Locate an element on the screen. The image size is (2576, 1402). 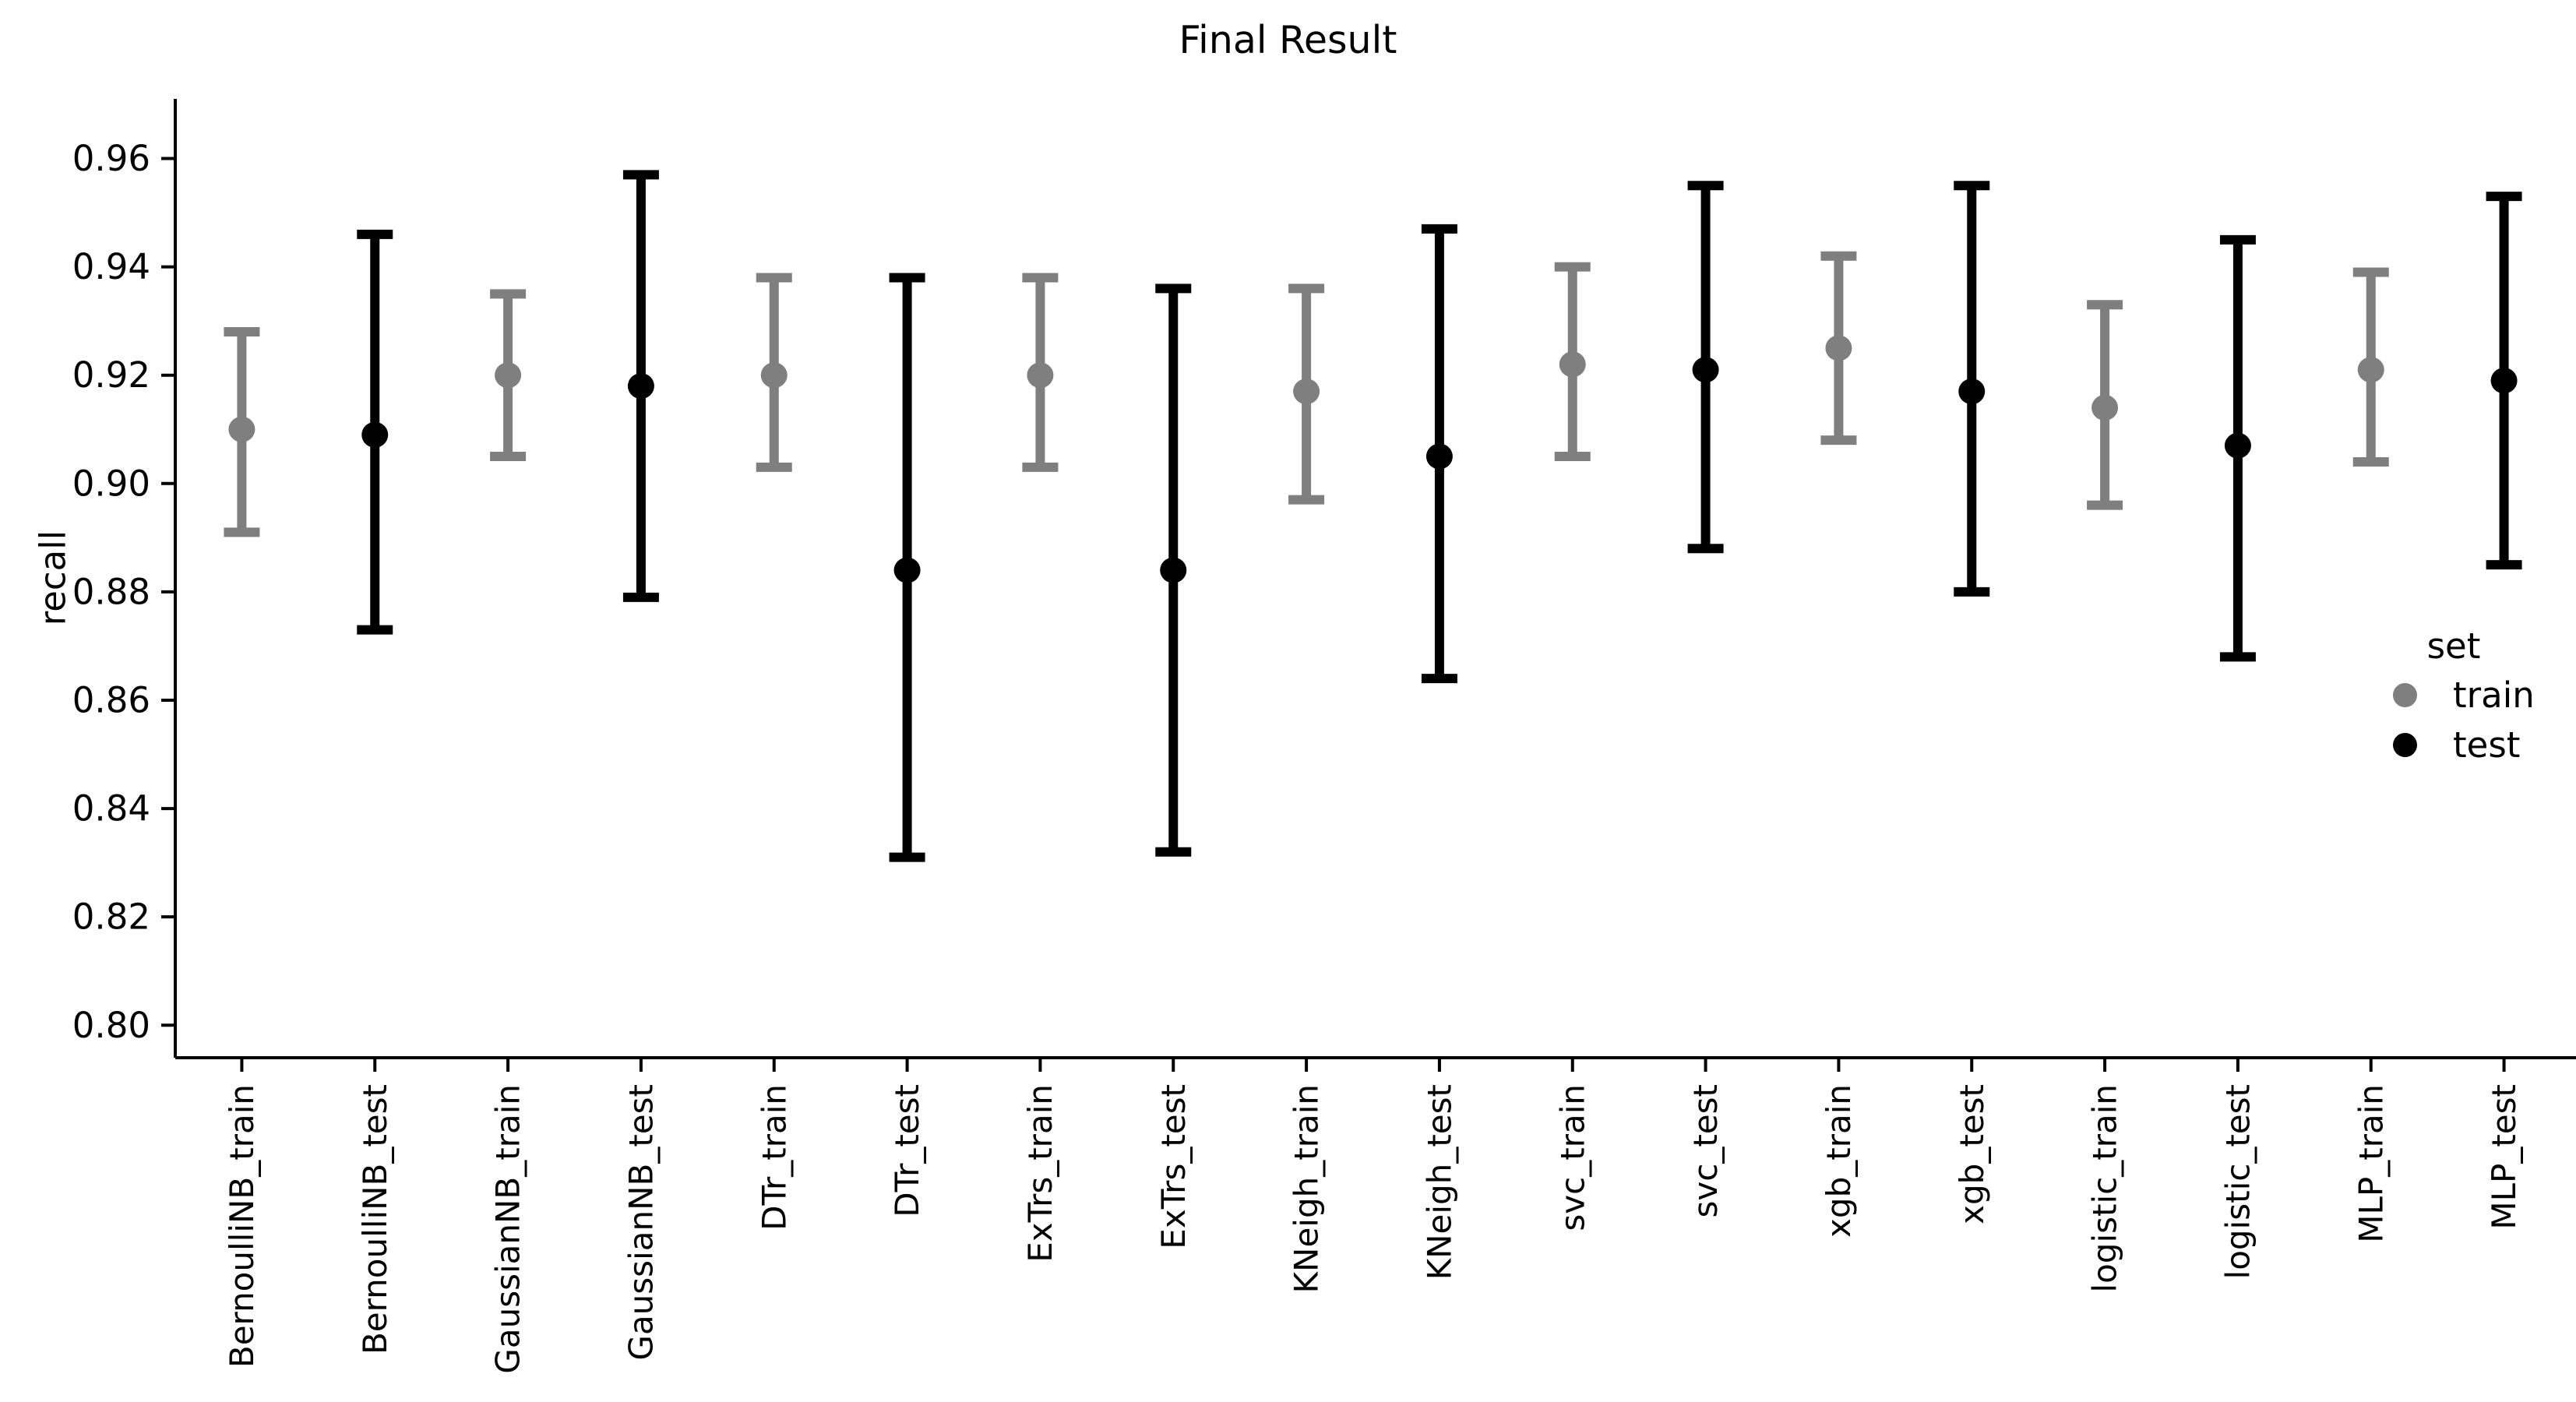
x-tick-label: KNeigh_train is located at coordinates (1307, 1189).